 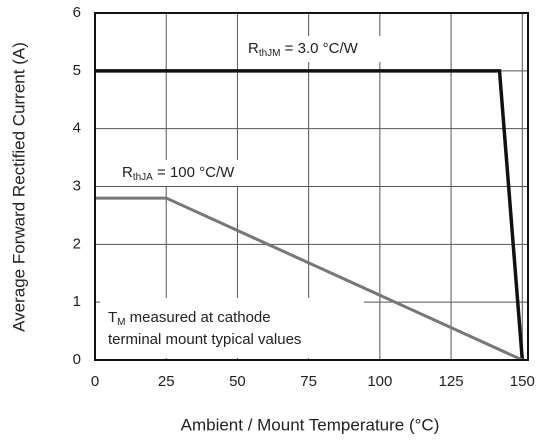 What do you see at coordinates (77, 128) in the screenshot?
I see `y-tick-label: 4` at bounding box center [77, 128].